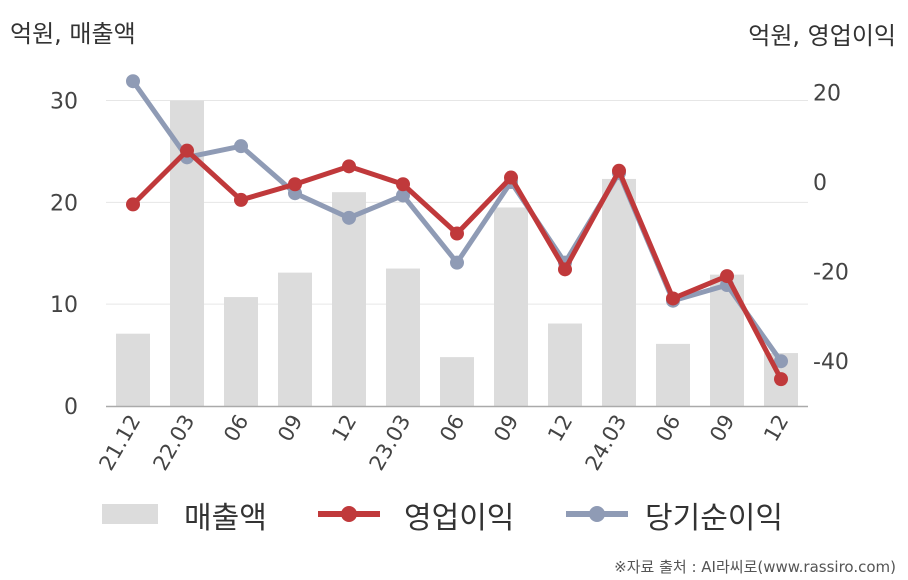 This screenshot has height=580, width=908. I want to click on x-tick-label: 21.12, so click(119, 443).